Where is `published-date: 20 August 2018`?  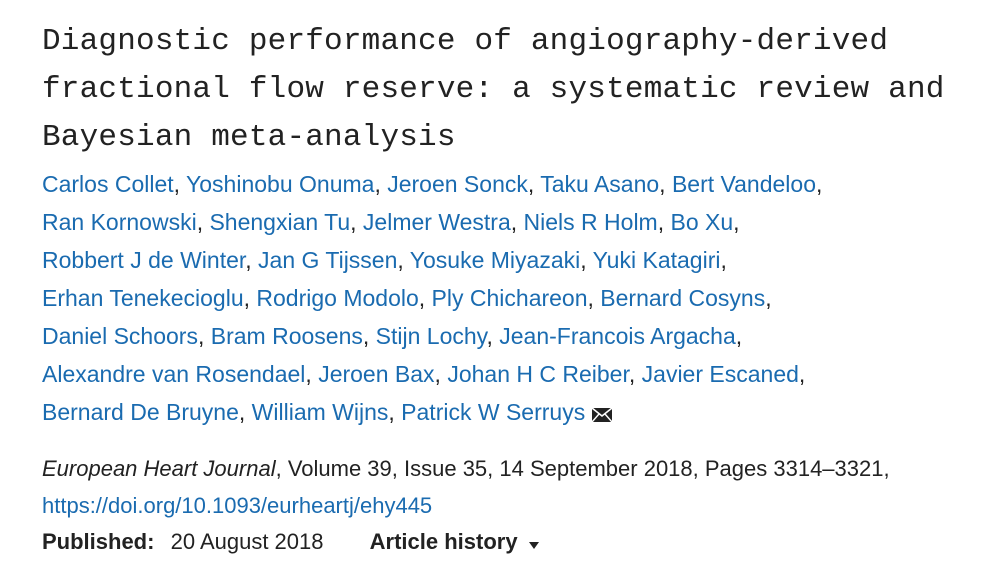 published-date: 20 August 2018 is located at coordinates (247, 541).